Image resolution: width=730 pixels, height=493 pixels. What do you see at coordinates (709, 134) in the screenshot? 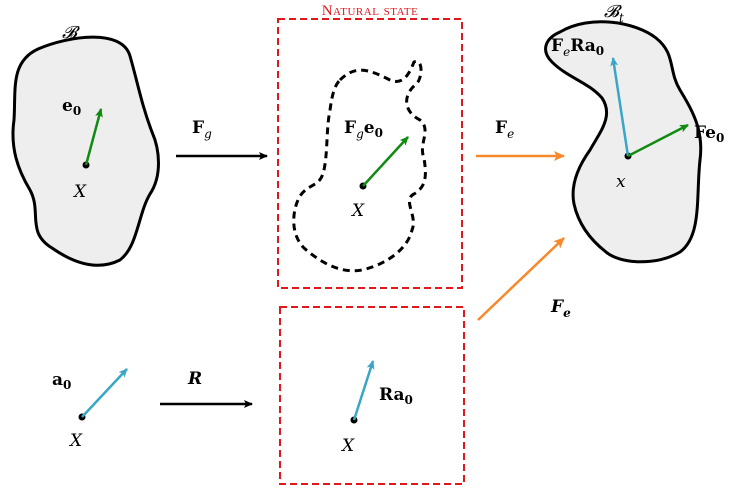
I see `label-Fe0: Fe0` at bounding box center [709, 134].